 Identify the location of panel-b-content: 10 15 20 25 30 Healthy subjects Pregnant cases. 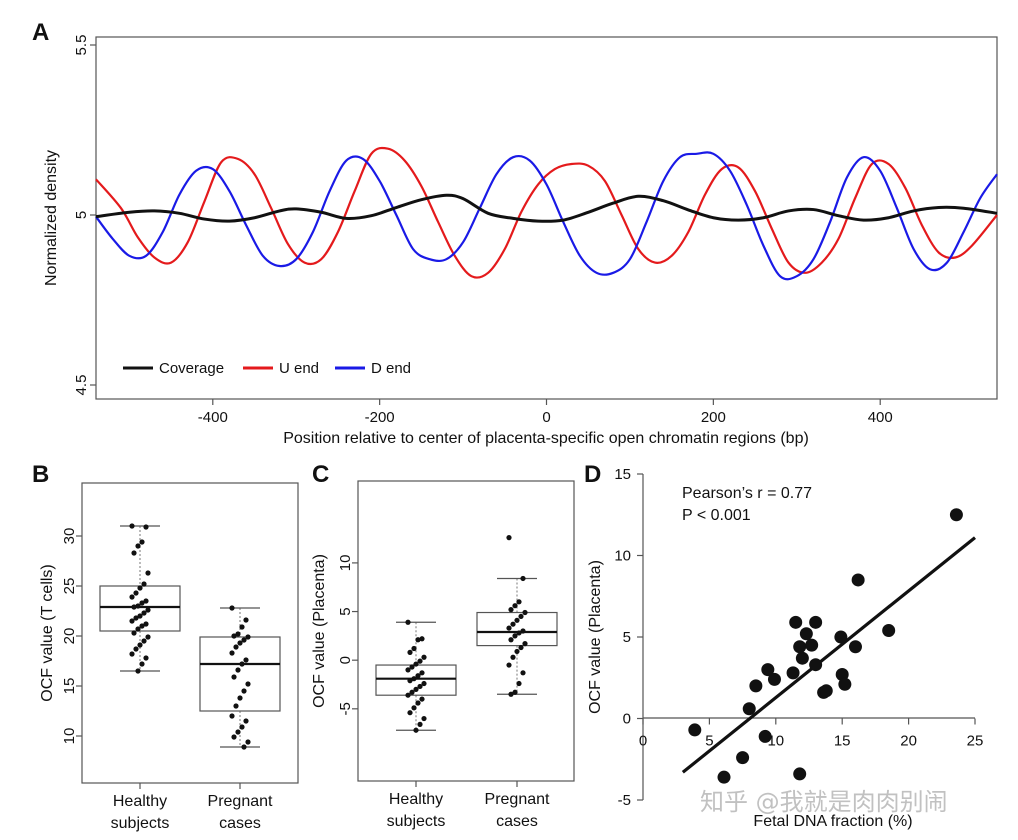
(171, 677).